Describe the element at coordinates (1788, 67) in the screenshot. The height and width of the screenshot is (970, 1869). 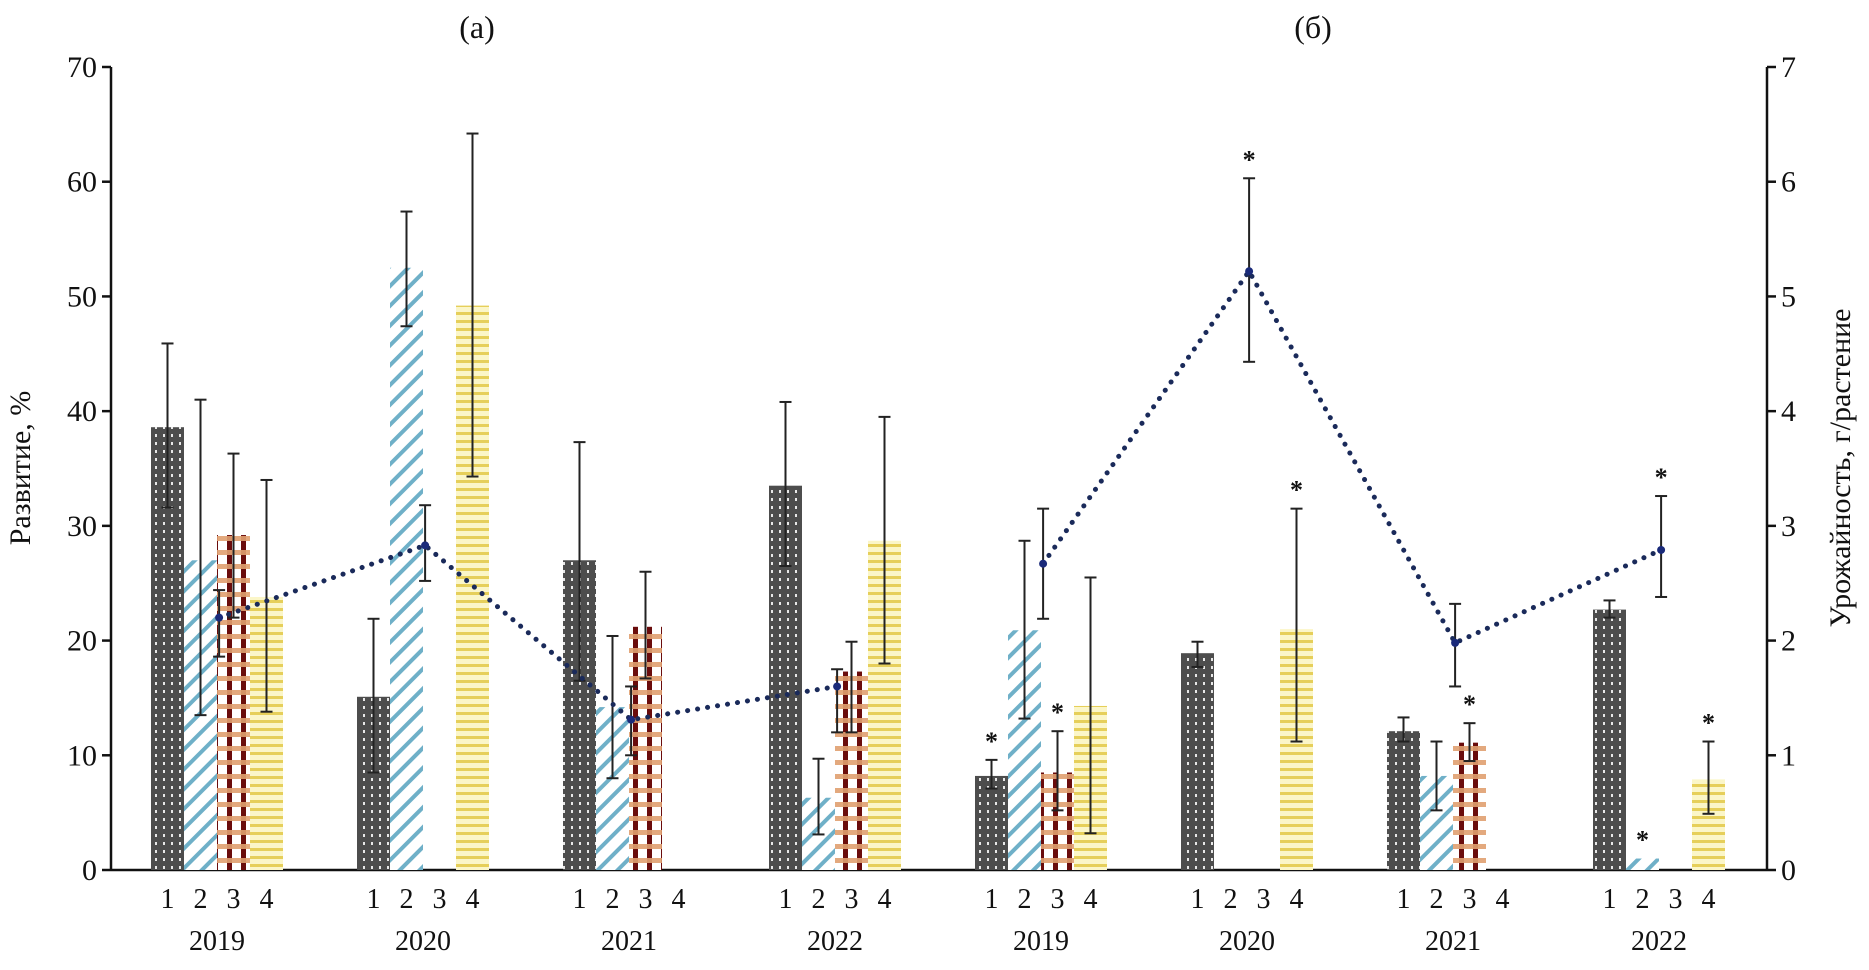
I see `right-tick-label: 7` at that location.